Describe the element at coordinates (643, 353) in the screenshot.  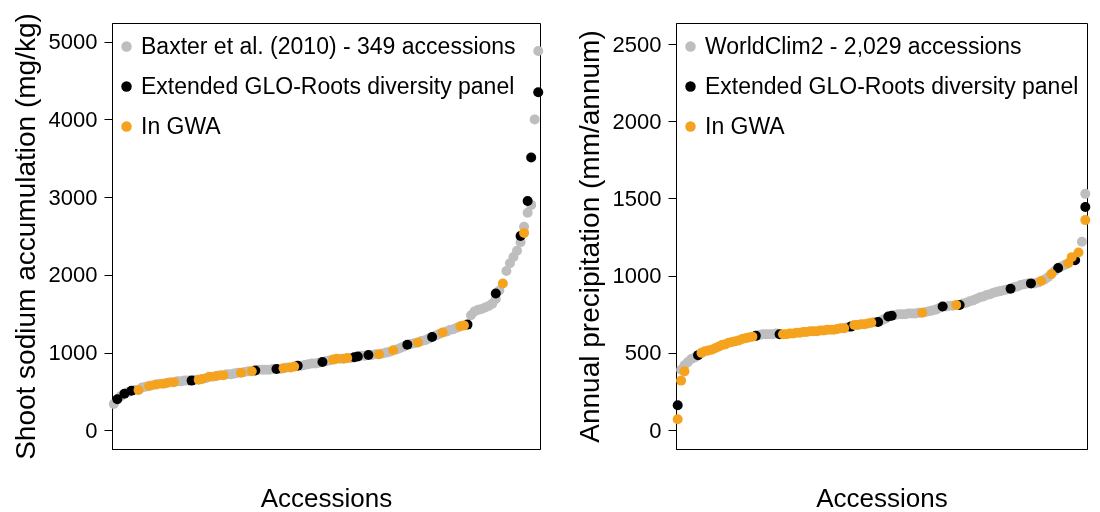
I see `y-tick-label: 500` at that location.